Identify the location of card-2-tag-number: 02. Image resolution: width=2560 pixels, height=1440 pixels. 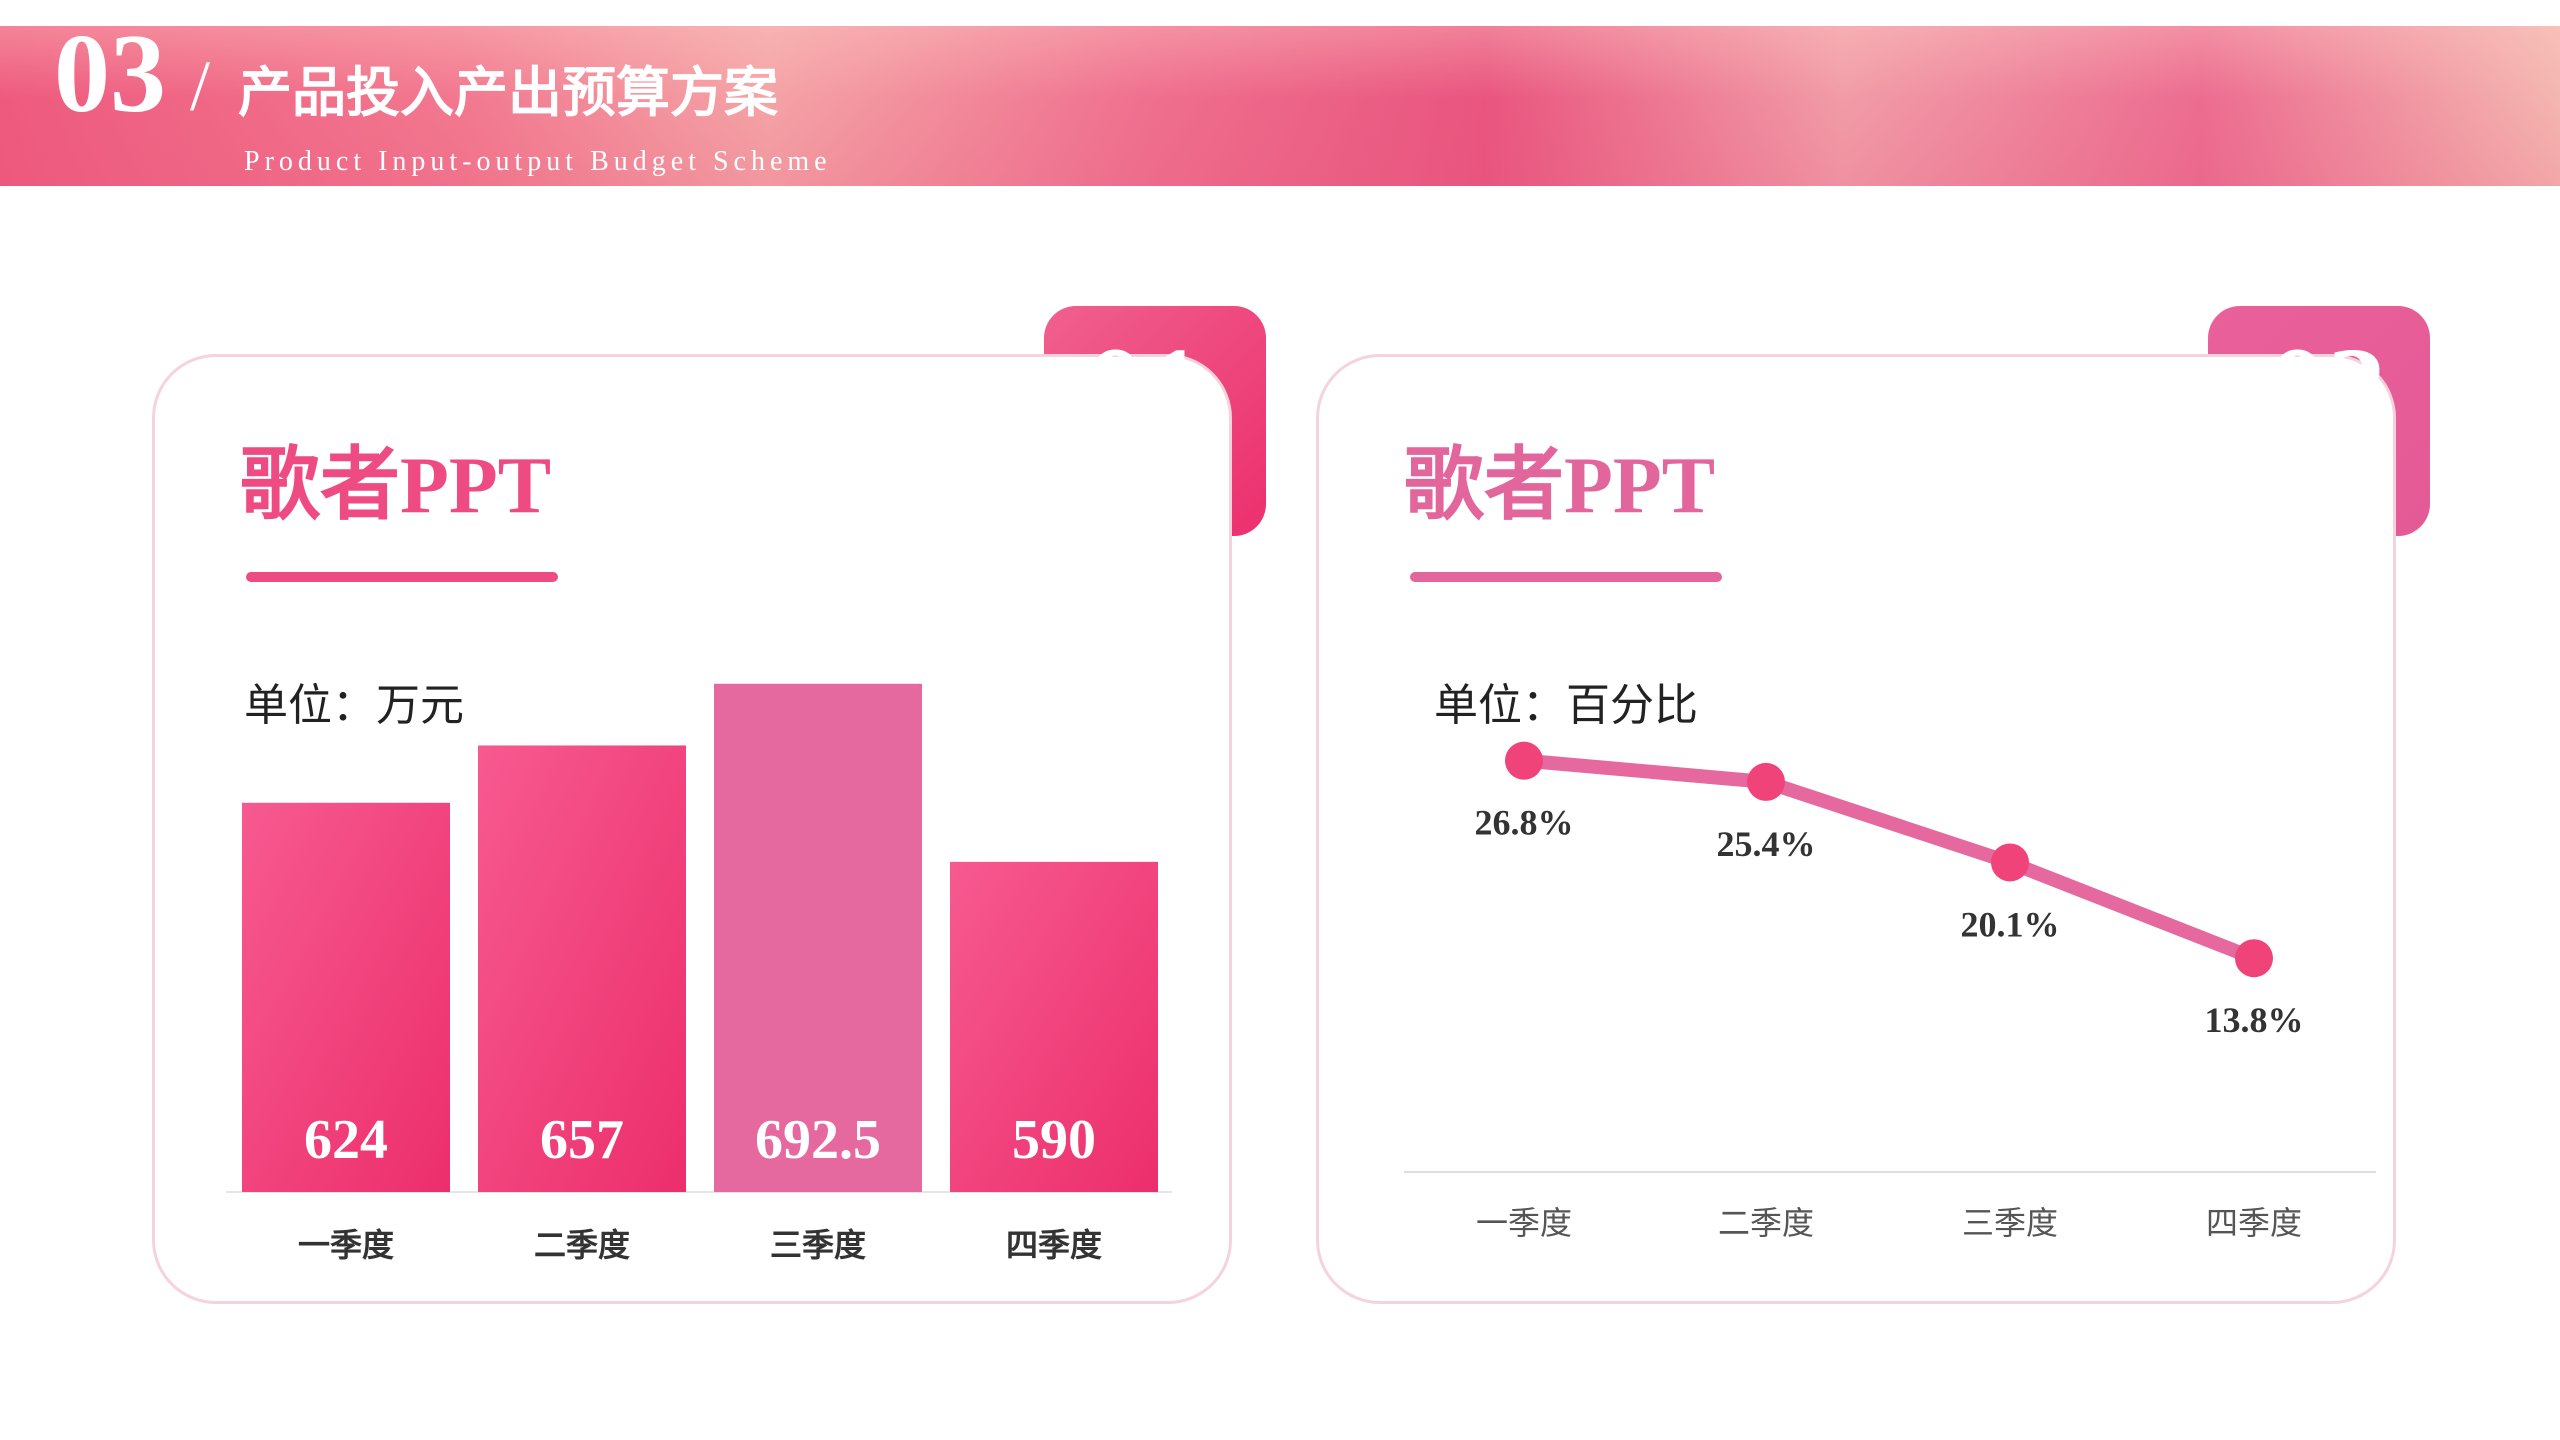
(2327, 388).